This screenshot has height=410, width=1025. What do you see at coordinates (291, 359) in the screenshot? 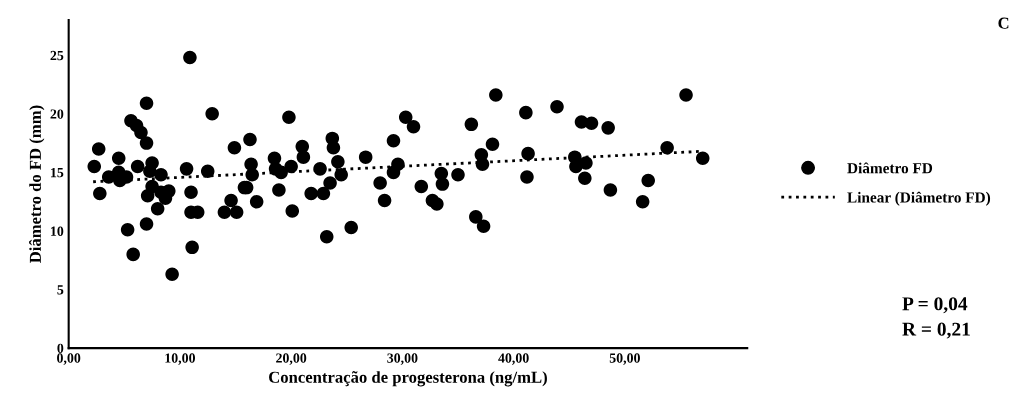
I see `x-tick-label: 20,00` at bounding box center [291, 359].